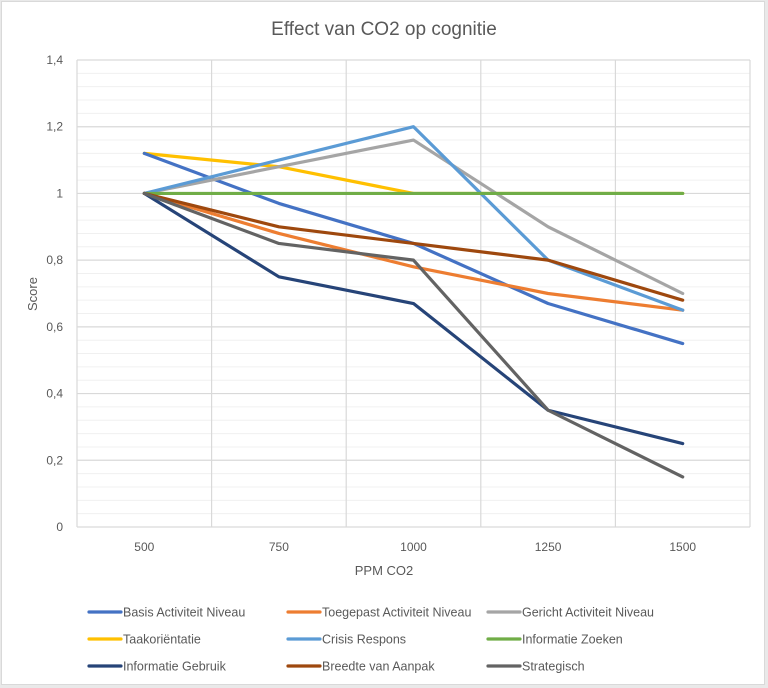 The image size is (768, 688). Describe the element at coordinates (54, 127) in the screenshot. I see `y-tick-label: 1,2` at that location.